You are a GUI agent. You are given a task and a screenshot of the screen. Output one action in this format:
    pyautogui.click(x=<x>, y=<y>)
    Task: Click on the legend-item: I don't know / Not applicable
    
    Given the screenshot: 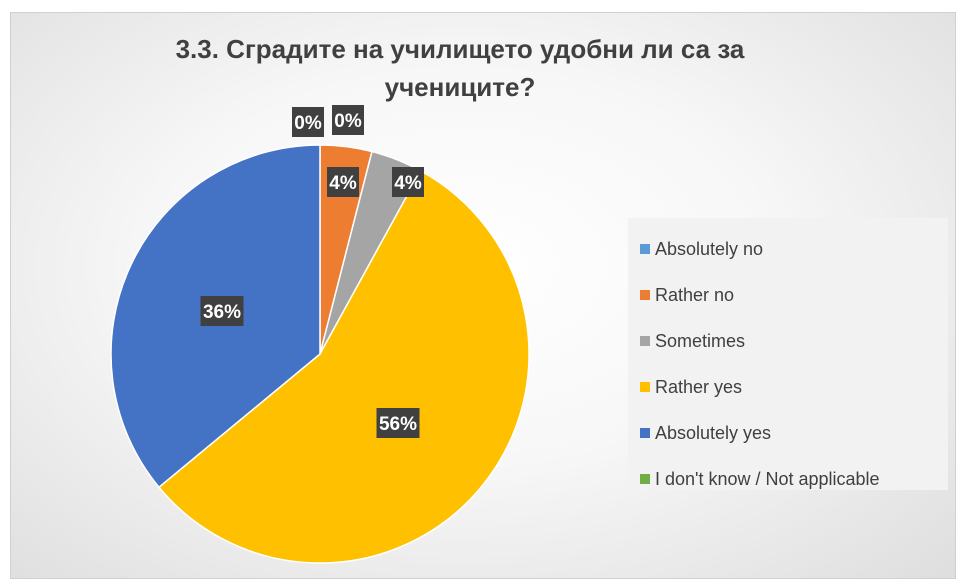 What is the action you would take?
    pyautogui.click(x=794, y=479)
    